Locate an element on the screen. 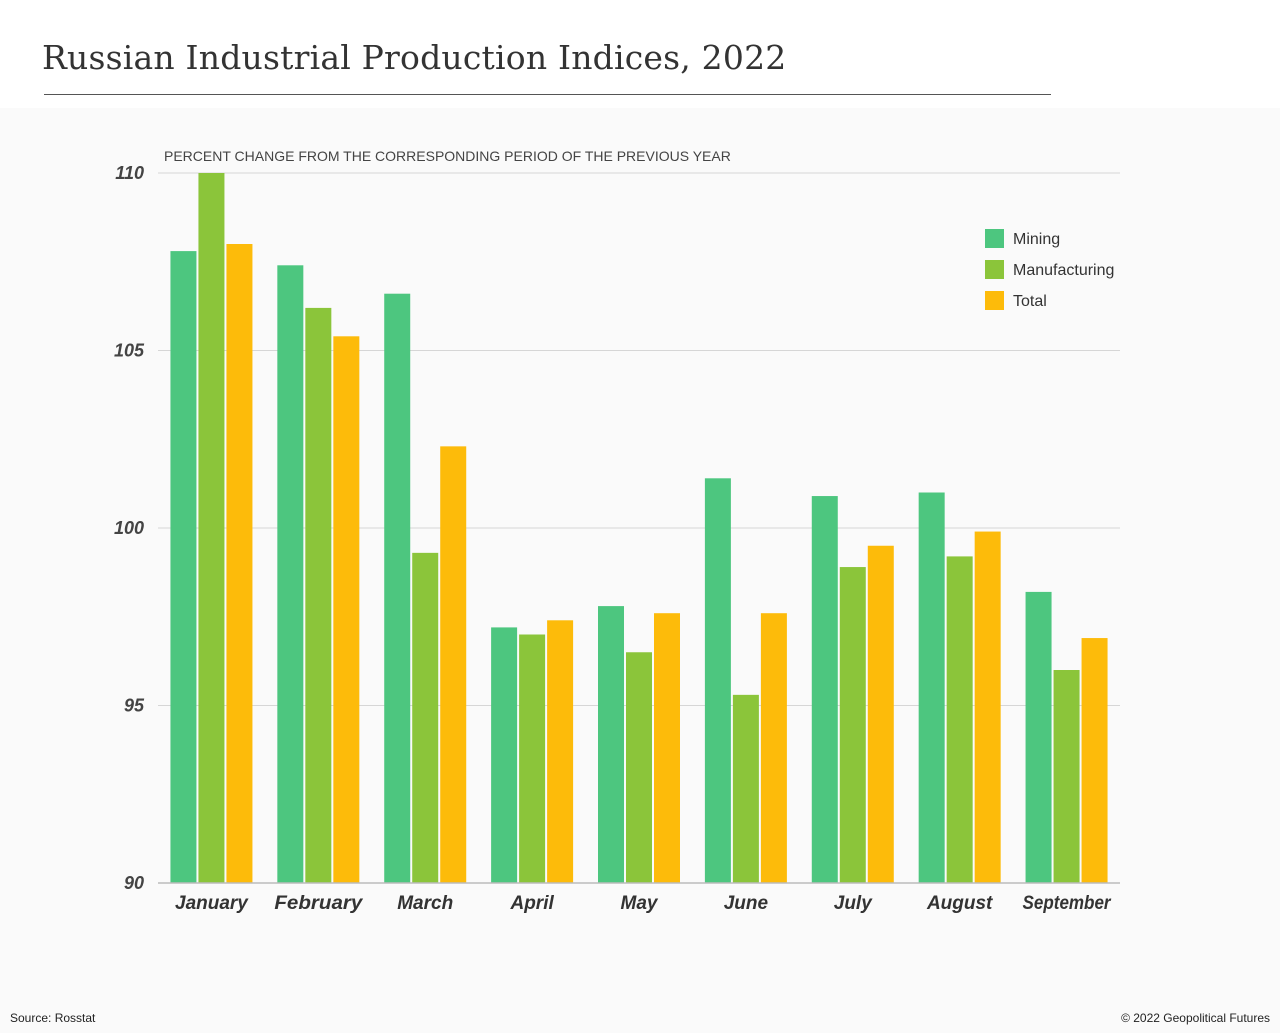  bar-manufacturing-july is located at coordinates (852, 725).